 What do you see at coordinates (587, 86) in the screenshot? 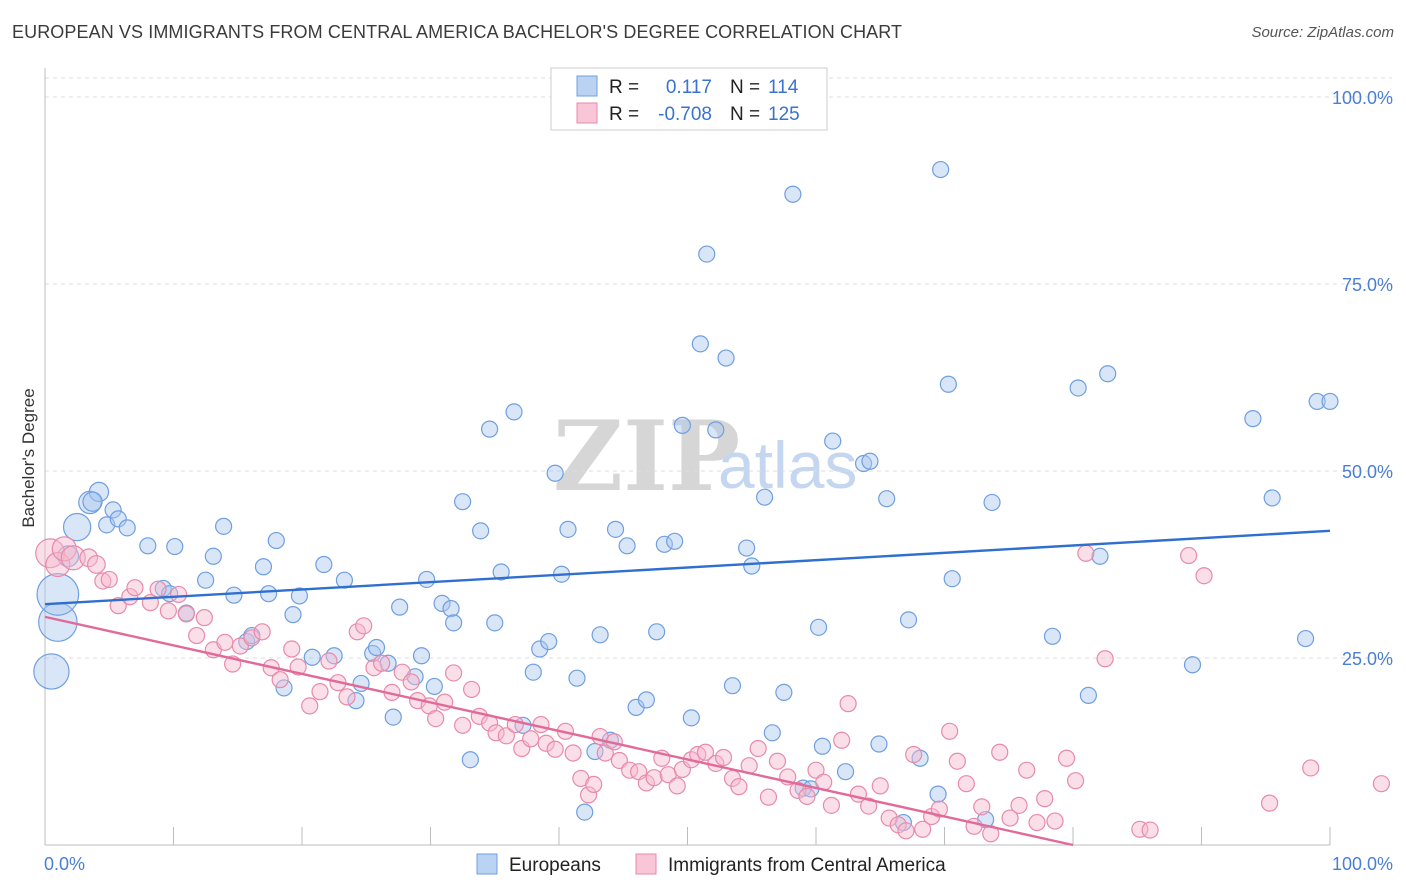
I see `legend-swatch-europeans` at bounding box center [587, 86].